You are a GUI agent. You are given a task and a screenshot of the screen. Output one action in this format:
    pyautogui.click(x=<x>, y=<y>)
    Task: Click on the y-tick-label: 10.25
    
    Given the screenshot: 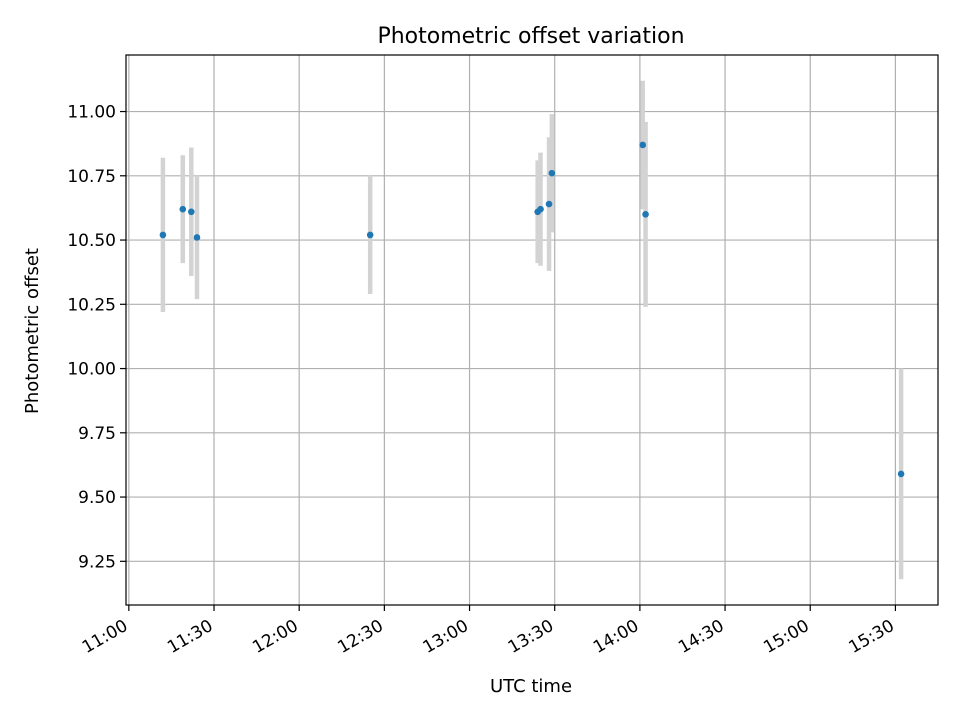 What is the action you would take?
    pyautogui.click(x=91, y=305)
    